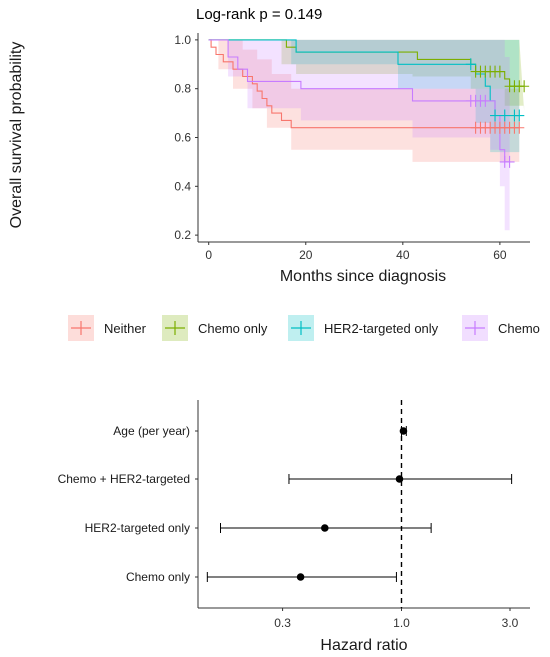  I want to click on forest-row-label: Chemo + HER2-targeted, so click(124, 479).